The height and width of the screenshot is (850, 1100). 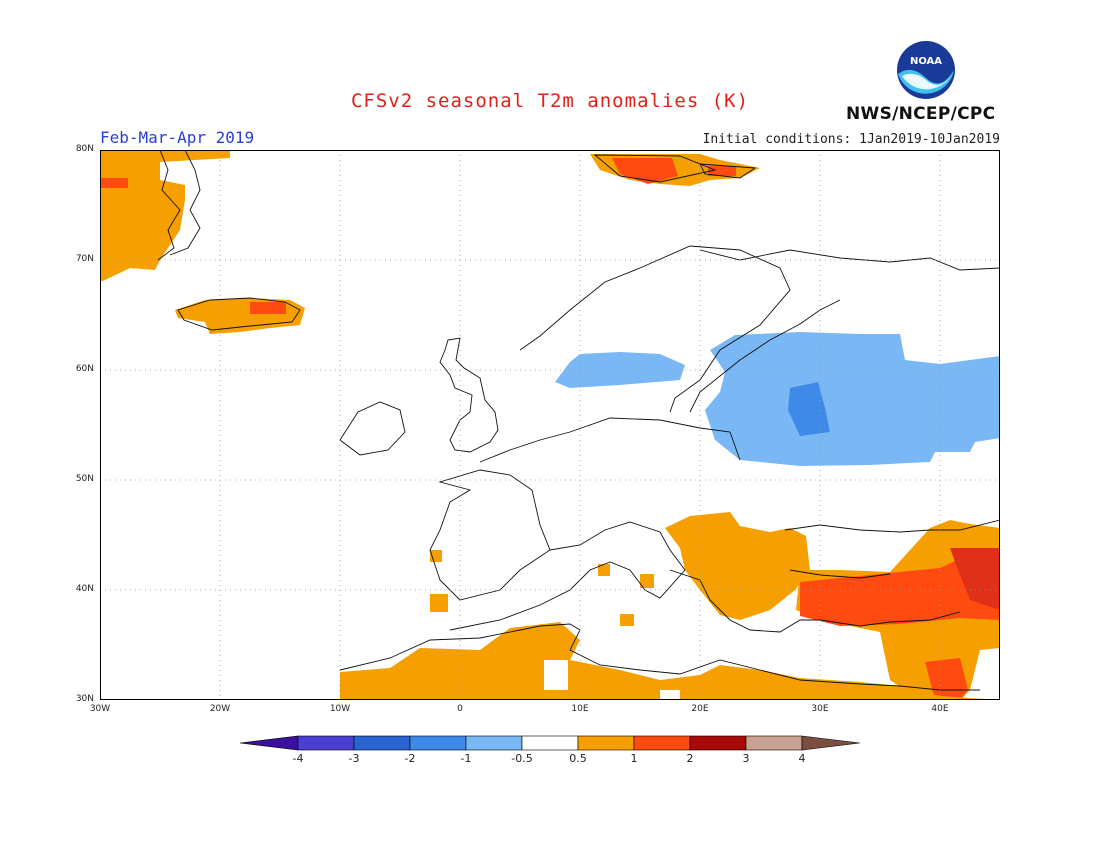 I want to click on chart-title: CFSv2 seasonal T2m anomalies (K), so click(x=550, y=101).